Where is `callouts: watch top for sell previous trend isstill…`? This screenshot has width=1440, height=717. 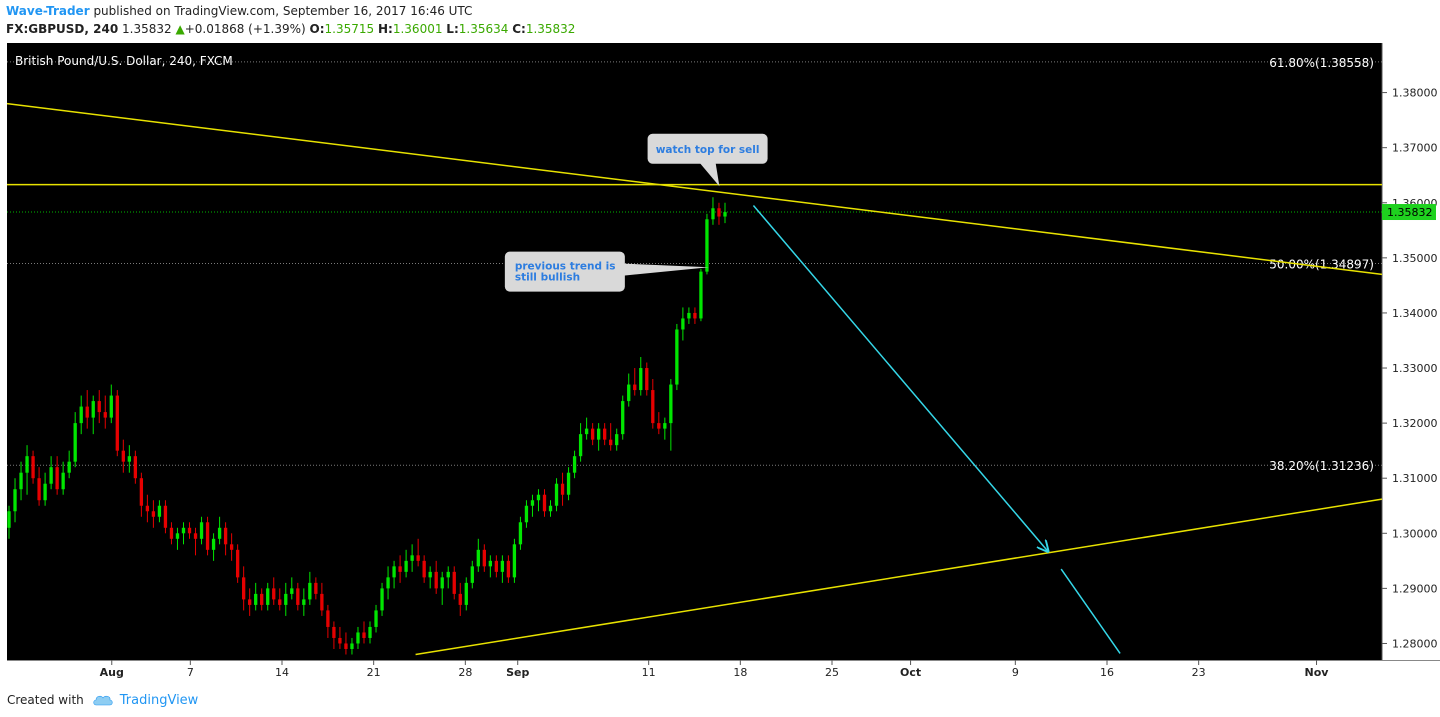
callouts: watch top for sell previous trend isstill… is located at coordinates (636, 212).